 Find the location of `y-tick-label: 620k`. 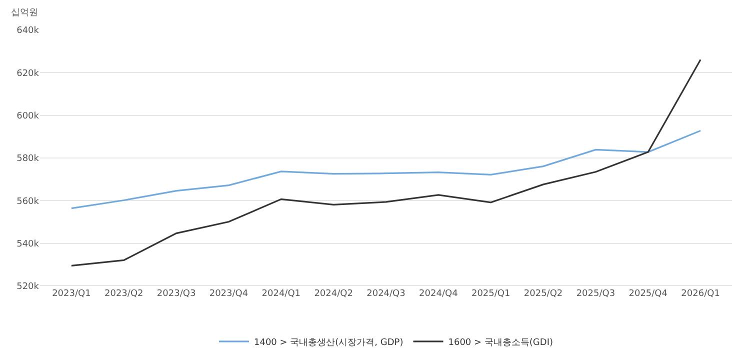

y-tick-label: 620k is located at coordinates (28, 73).